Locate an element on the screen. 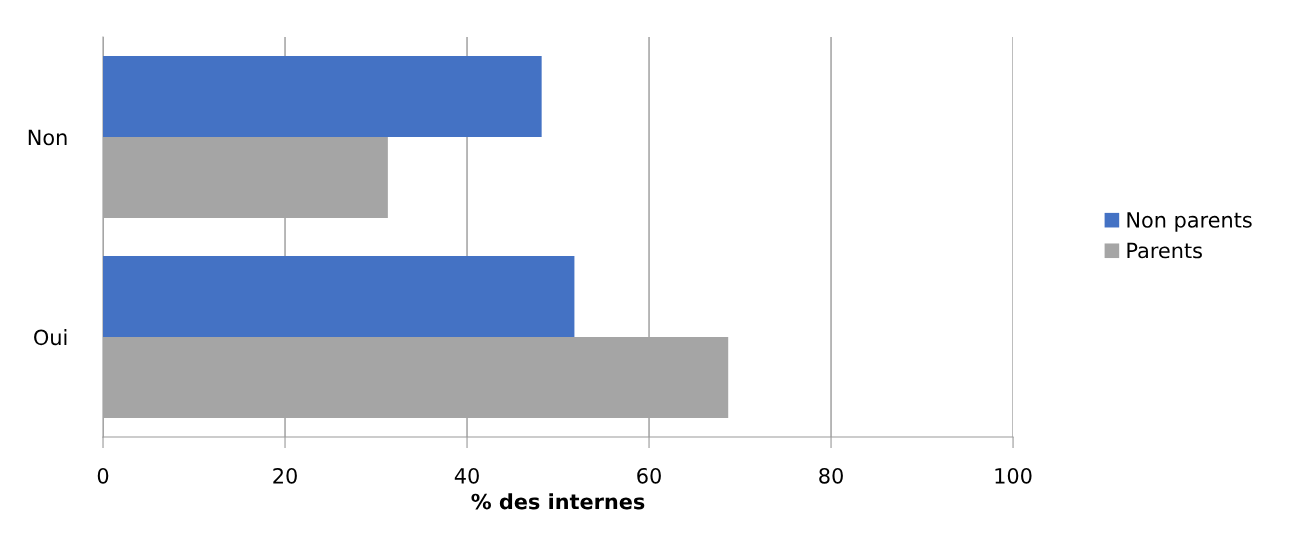 This screenshot has height=555, width=1291. x-tick-label: 60 is located at coordinates (649, 475).